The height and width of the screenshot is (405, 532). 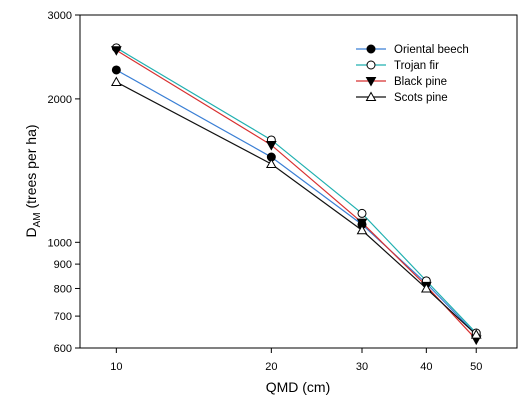 What do you see at coordinates (37, 219) in the screenshot?
I see `y-axis-label-sub: AM` at bounding box center [37, 219].